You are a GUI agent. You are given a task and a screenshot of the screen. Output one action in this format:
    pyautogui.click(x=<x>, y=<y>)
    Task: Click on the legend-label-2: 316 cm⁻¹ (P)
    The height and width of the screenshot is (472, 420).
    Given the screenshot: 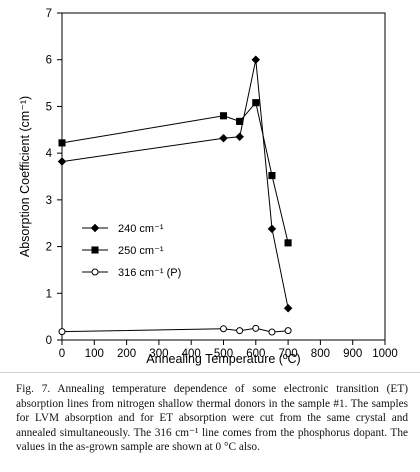 What is the action you would take?
    pyautogui.click(x=149, y=273)
    